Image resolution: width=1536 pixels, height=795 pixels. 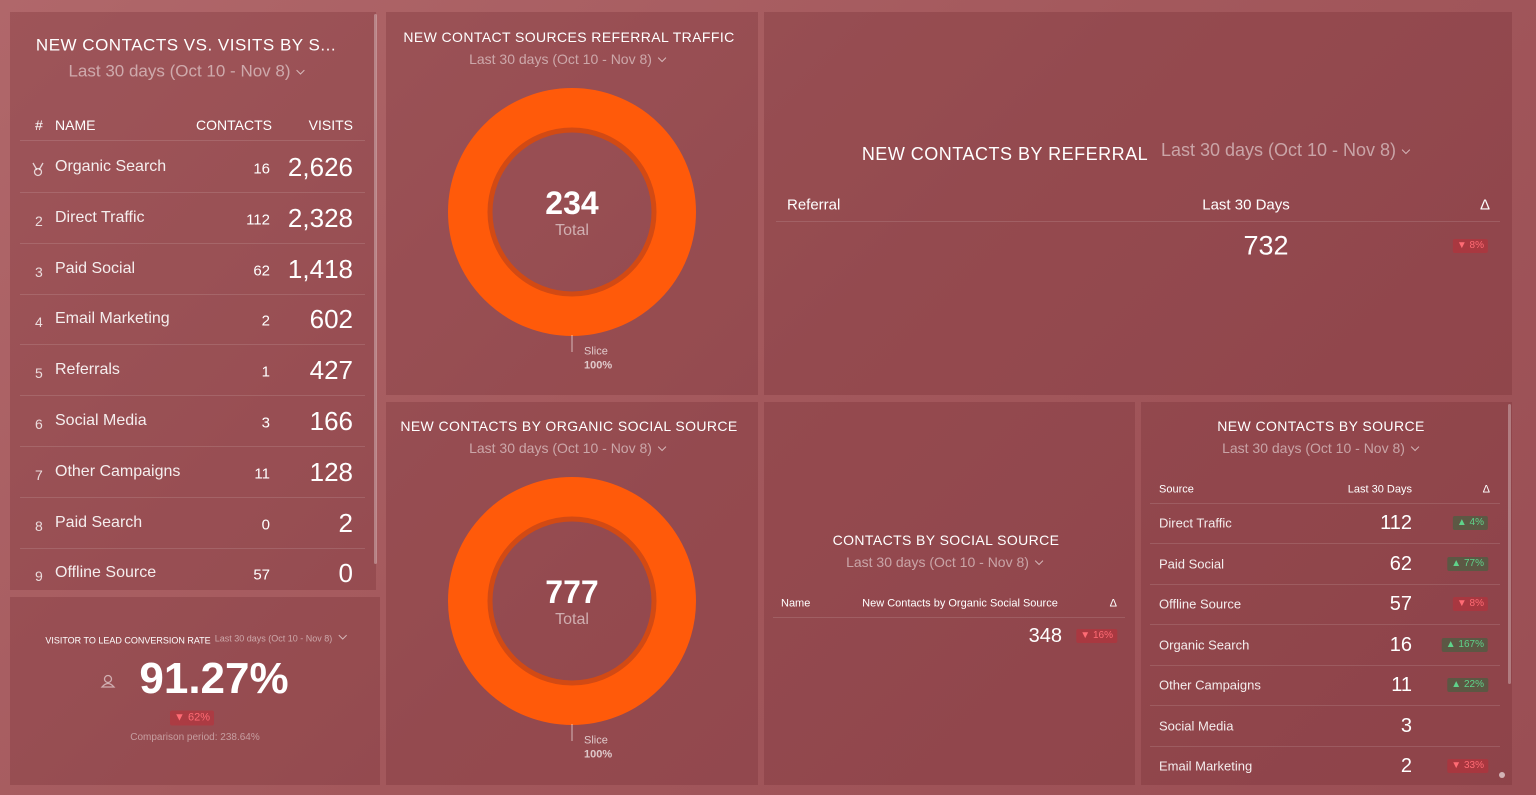 I want to click on visits: 166, so click(x=331, y=421).